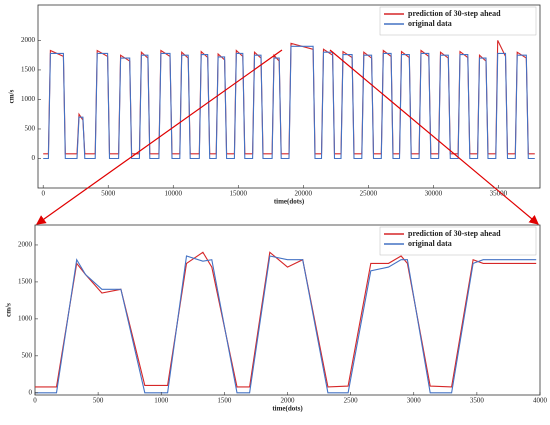 Image resolution: width=550 pixels, height=425 pixels. Describe the element at coordinates (369, 194) in the screenshot. I see `x-tick-label: 25000` at that location.